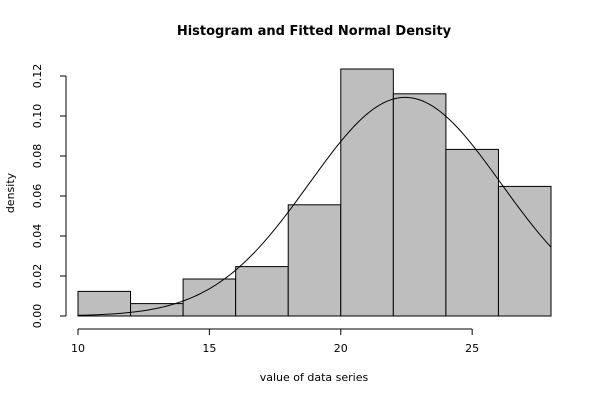 This screenshot has height=400, width=599. I want to click on y-tick-label: 0.12, so click(37, 76).